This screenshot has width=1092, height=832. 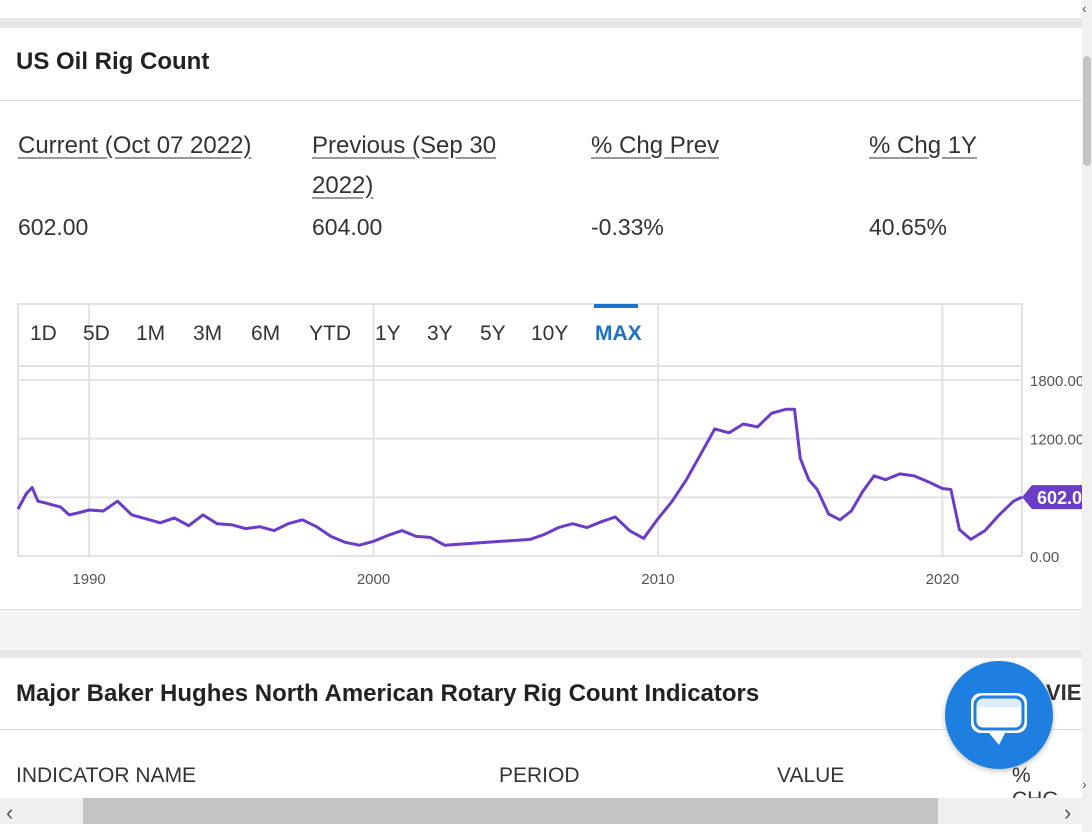 What do you see at coordinates (510, 811) in the screenshot?
I see `horizontal-scroll-thumb` at bounding box center [510, 811].